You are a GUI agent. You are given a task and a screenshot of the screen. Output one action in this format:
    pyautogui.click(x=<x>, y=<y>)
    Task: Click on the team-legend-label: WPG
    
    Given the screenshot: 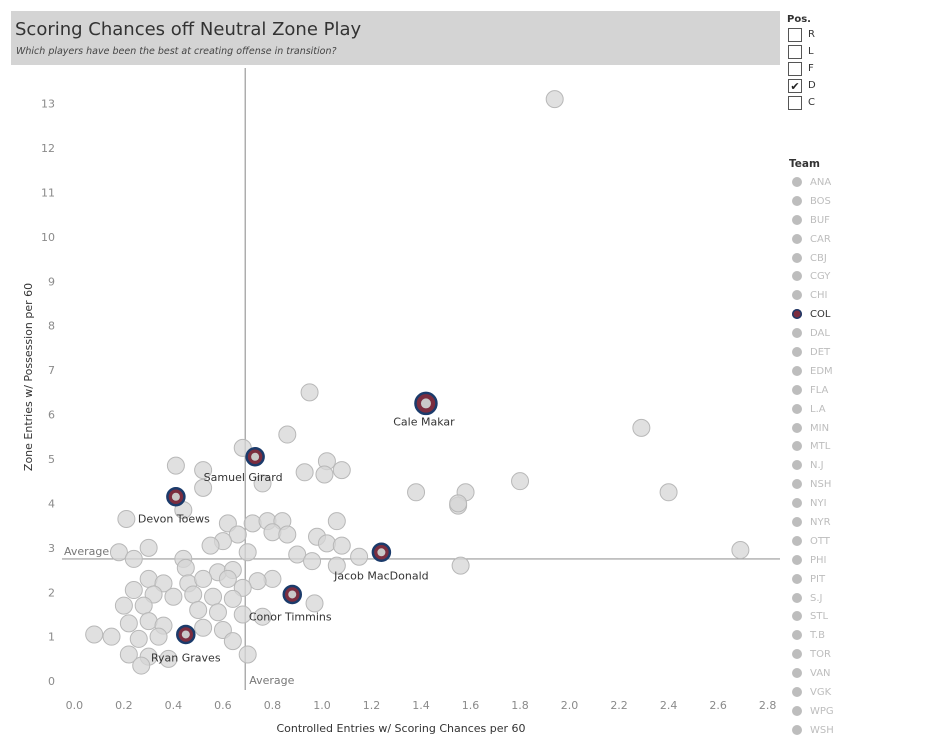 What is the action you would take?
    pyautogui.click(x=822, y=711)
    